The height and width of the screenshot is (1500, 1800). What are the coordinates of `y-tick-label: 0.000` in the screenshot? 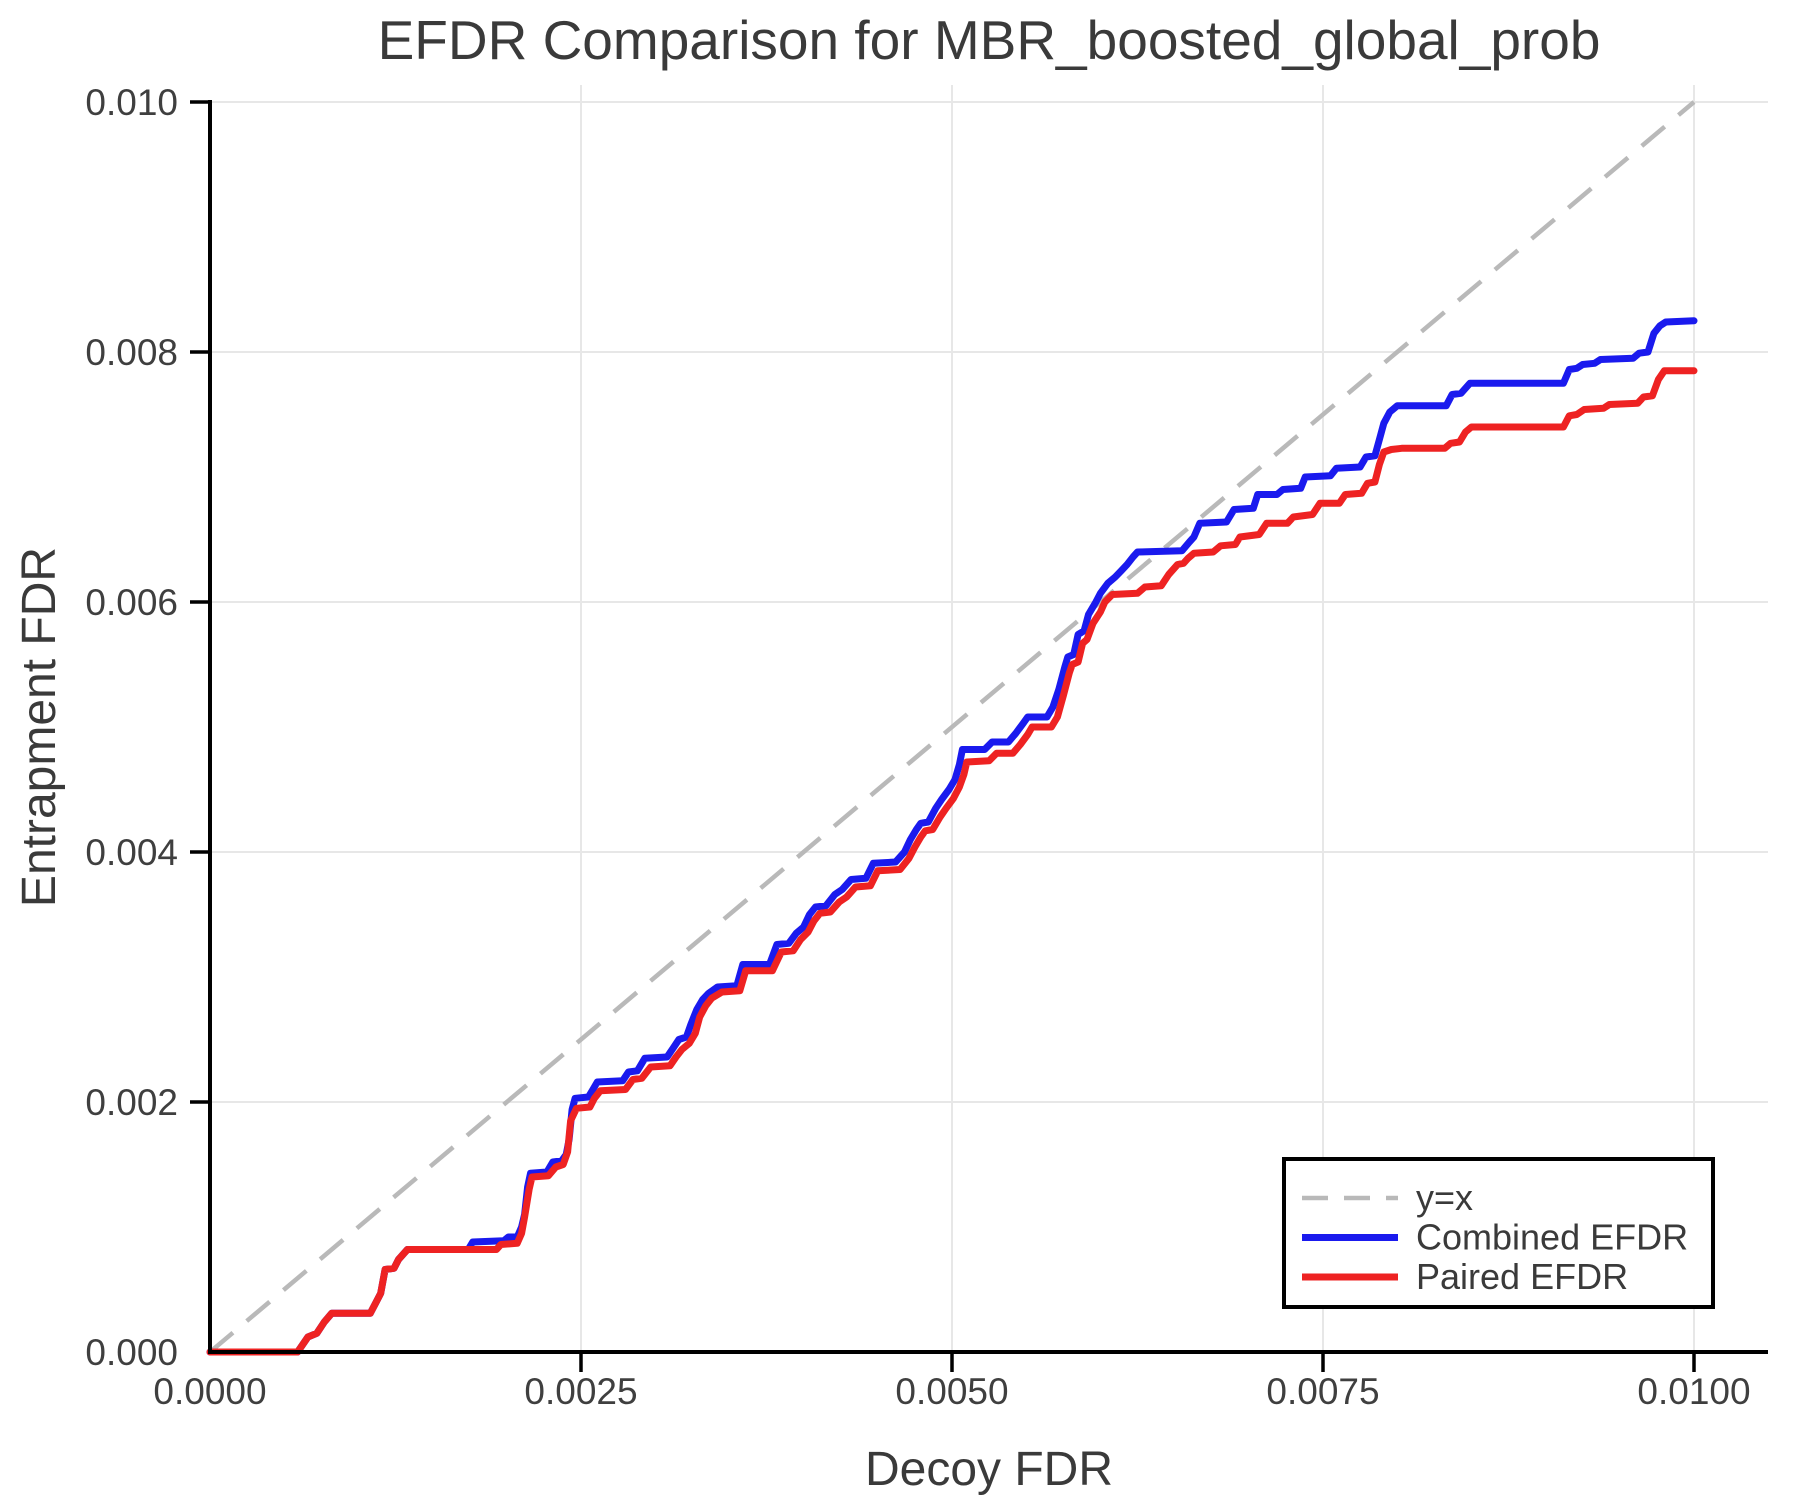 It's located at (131, 1352).